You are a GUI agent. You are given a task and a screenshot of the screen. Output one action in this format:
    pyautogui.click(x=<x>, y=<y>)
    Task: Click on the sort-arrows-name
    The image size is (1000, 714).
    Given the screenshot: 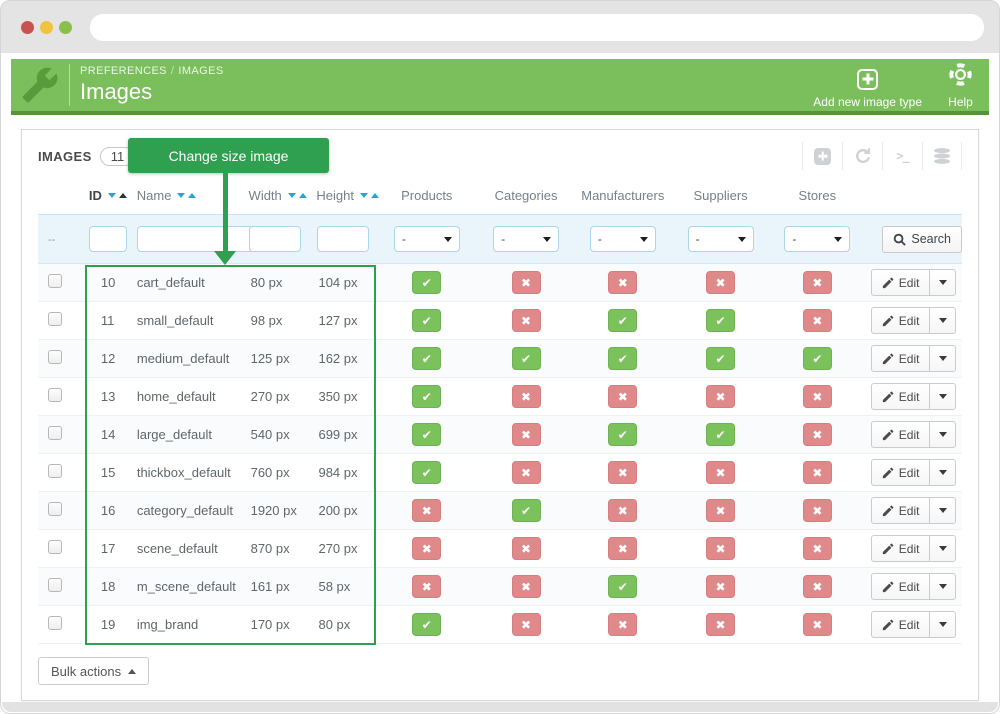 What is the action you would take?
    pyautogui.click(x=187, y=195)
    